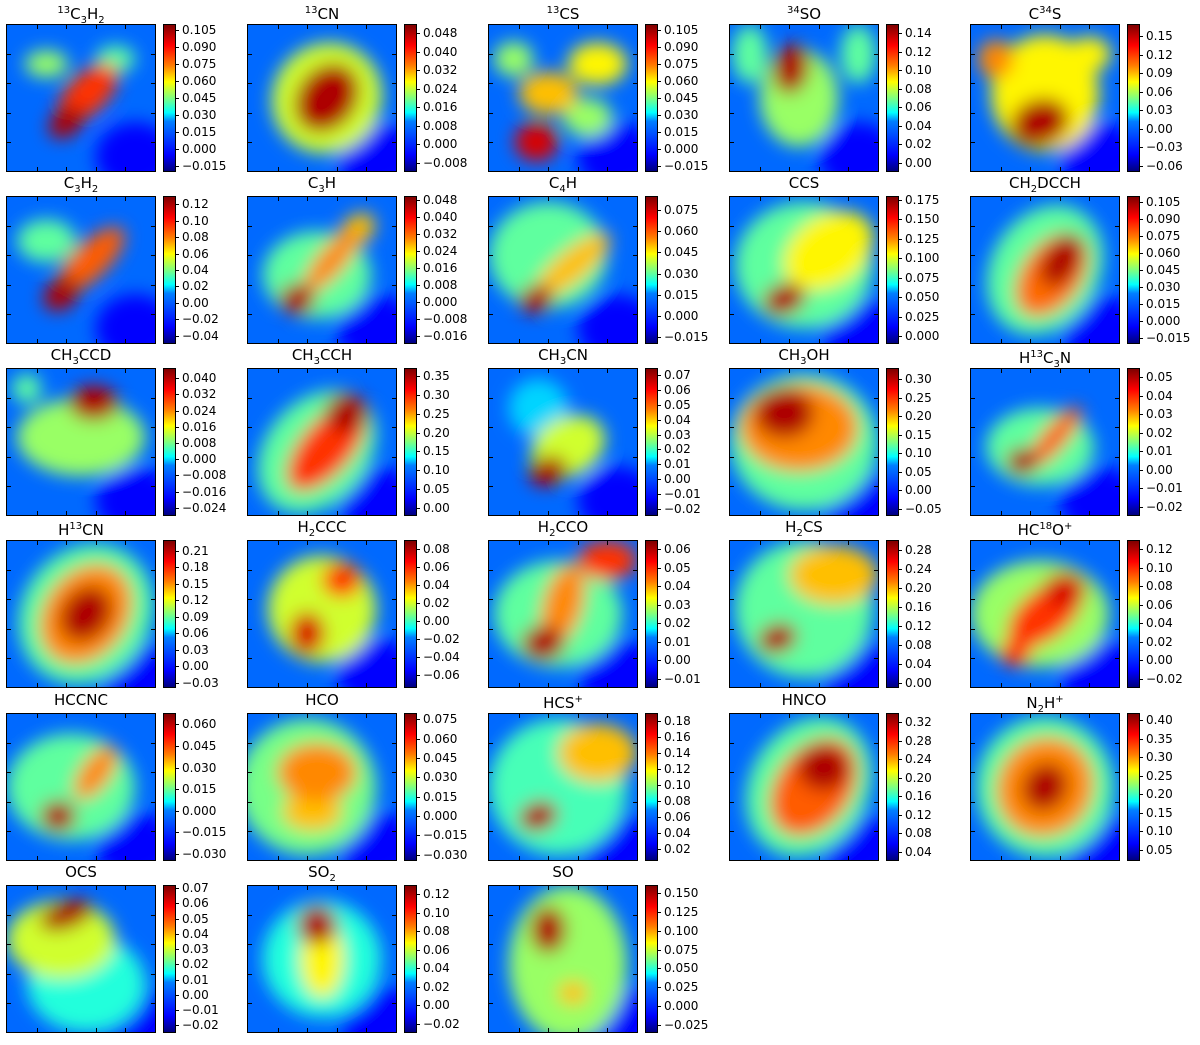 The image size is (1200, 1045). What do you see at coordinates (918, 607) in the screenshot?
I see `colorbar-tick-label: 0.16` at bounding box center [918, 607].